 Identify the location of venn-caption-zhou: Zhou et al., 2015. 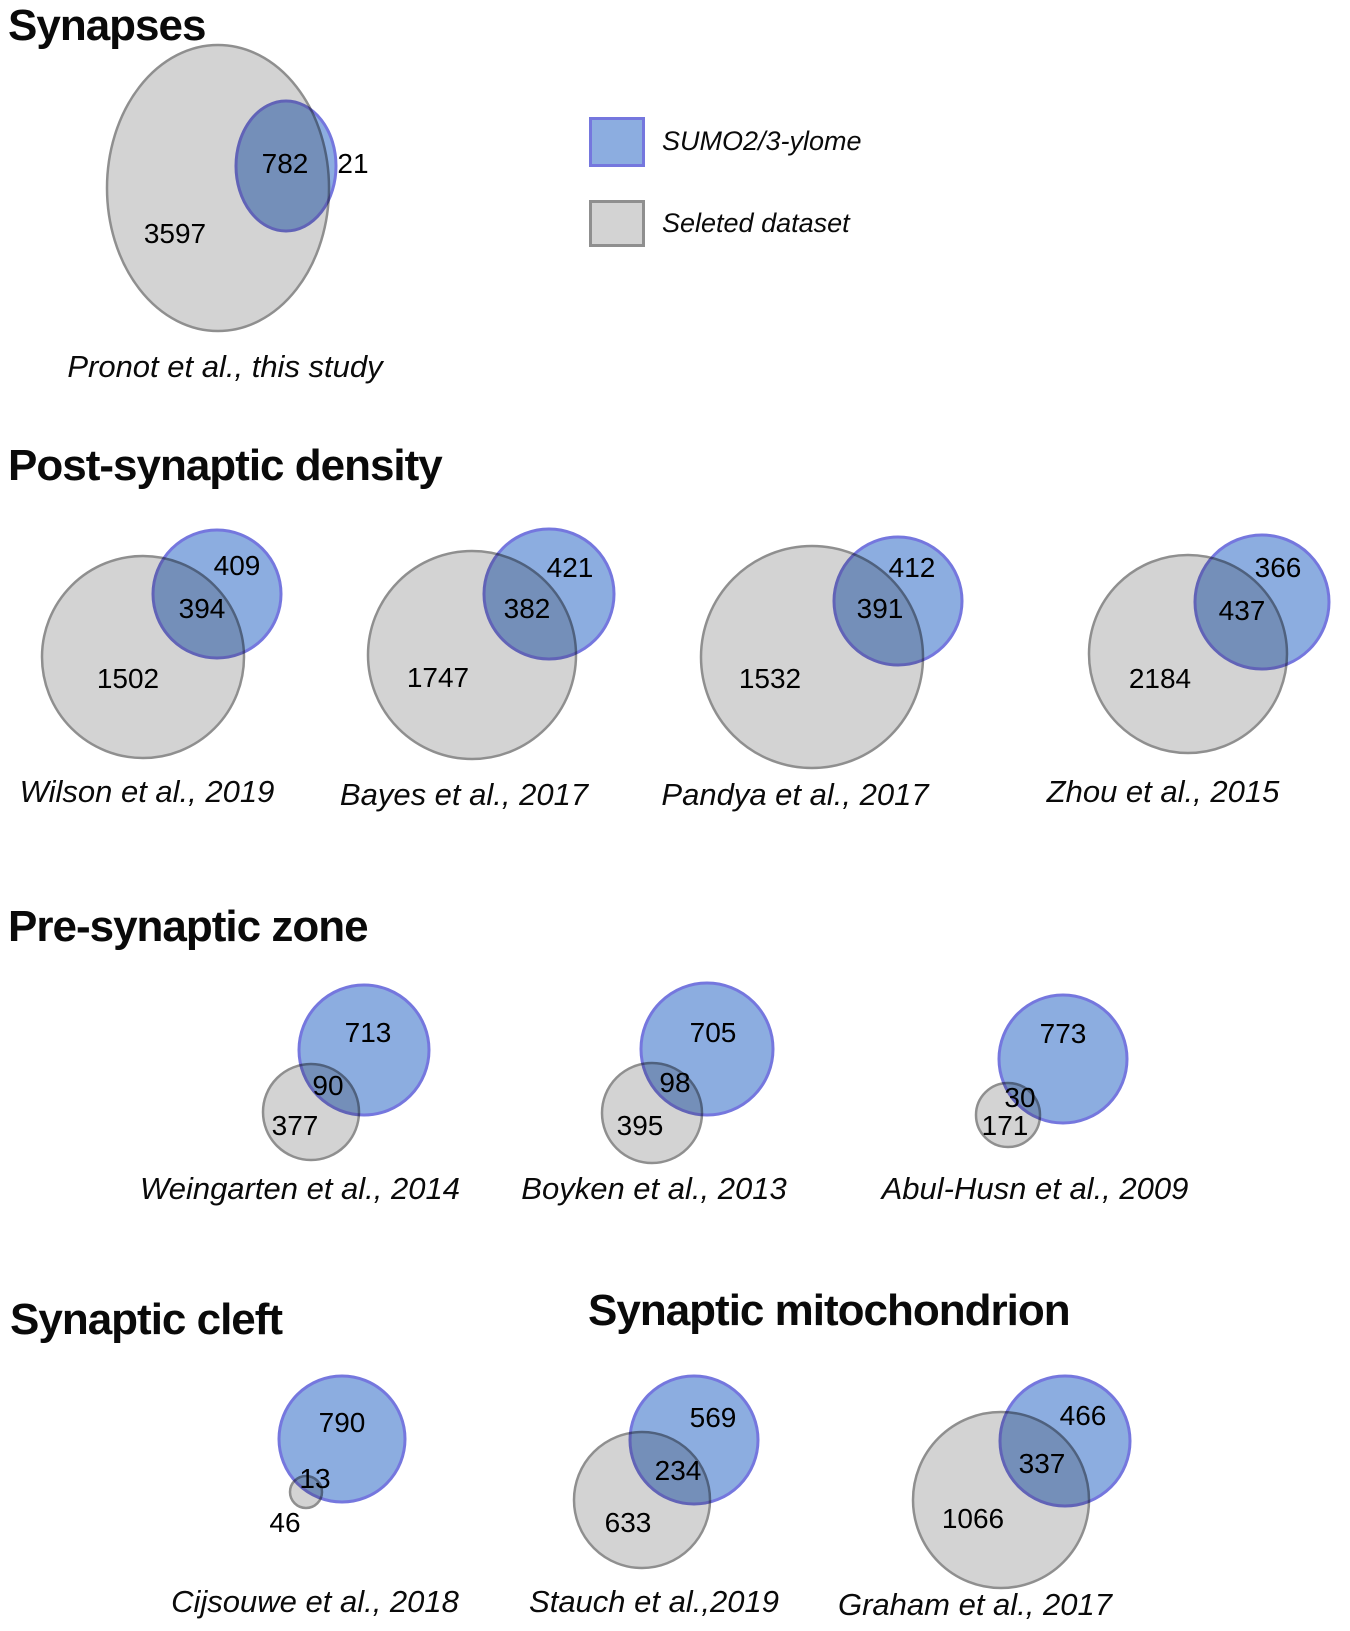
(1163, 791).